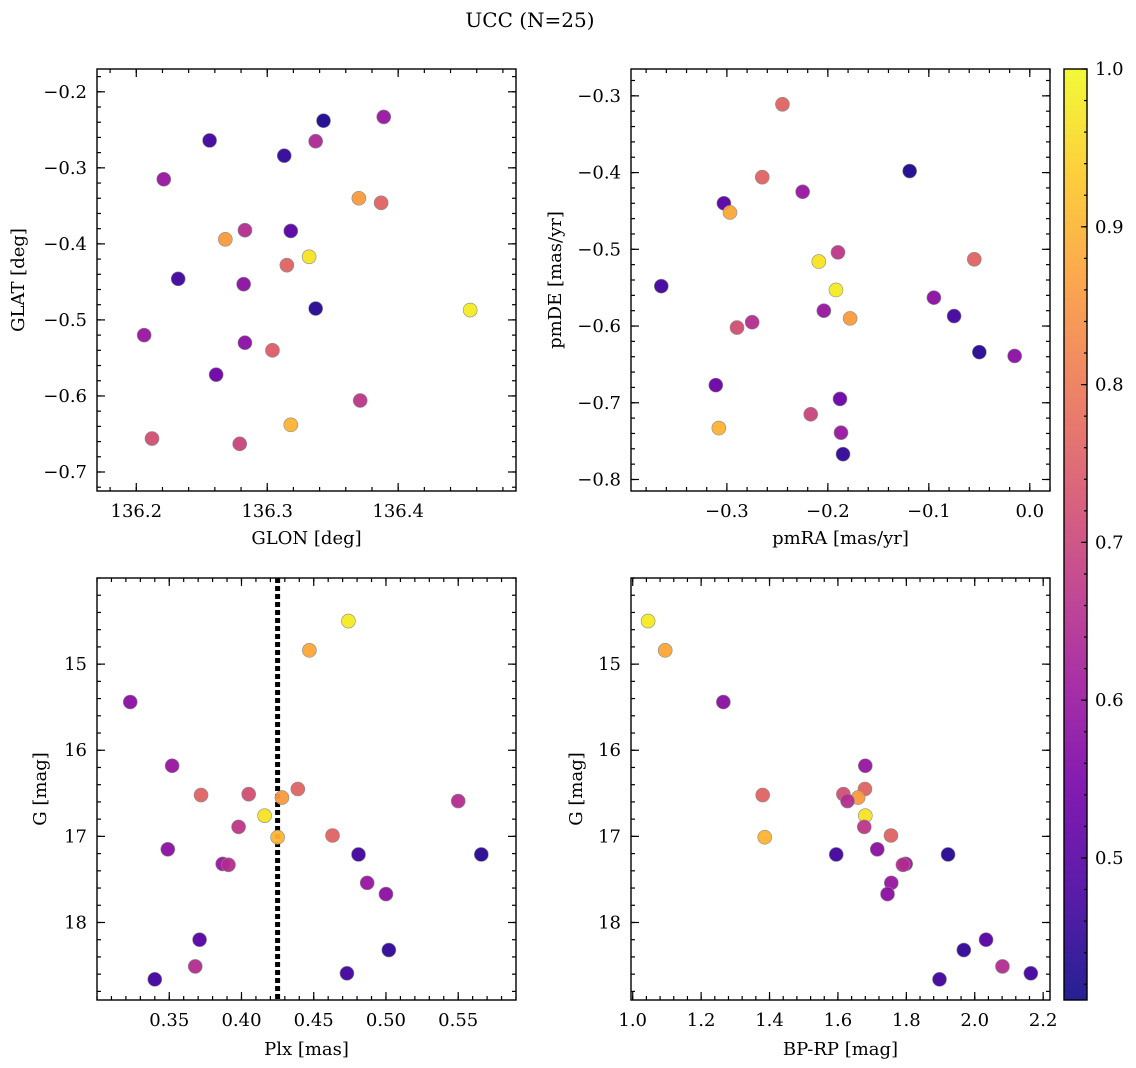 This screenshot has height=1068, width=1136. What do you see at coordinates (529, 20) in the screenshot?
I see `figure-title: UCC (N=25)` at bounding box center [529, 20].